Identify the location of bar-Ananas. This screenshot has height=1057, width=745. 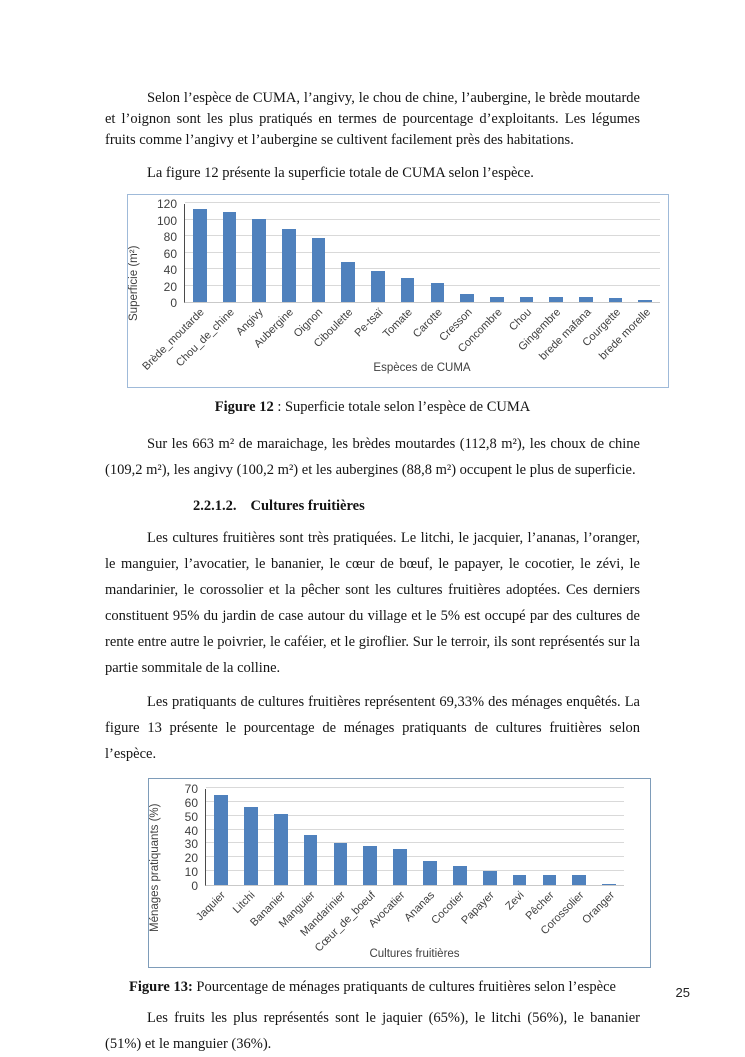
(430, 873).